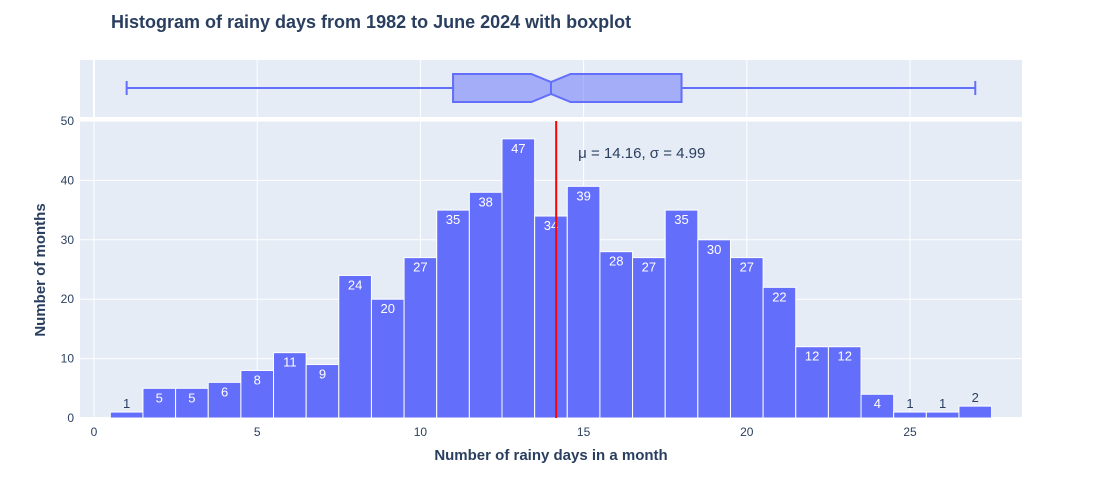  Describe the element at coordinates (355, 284) in the screenshot. I see `bar-value-label: 24` at that location.